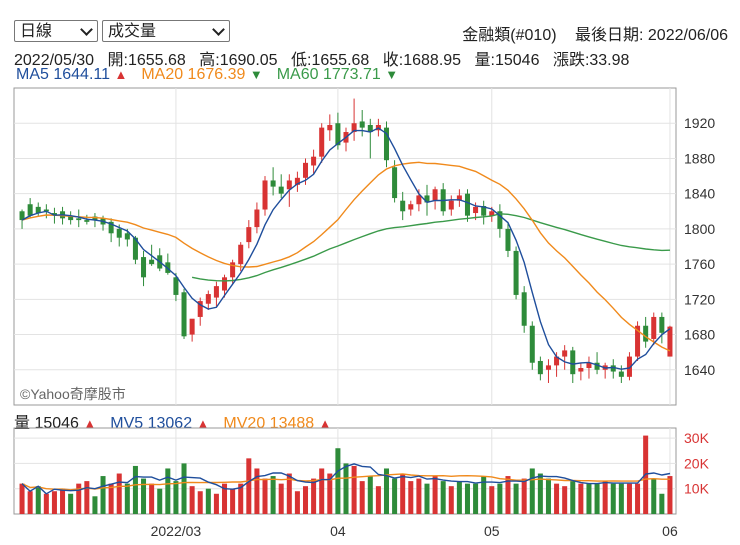  Describe the element at coordinates (56, 31) in the screenshot. I see `period-select: 日線` at that location.